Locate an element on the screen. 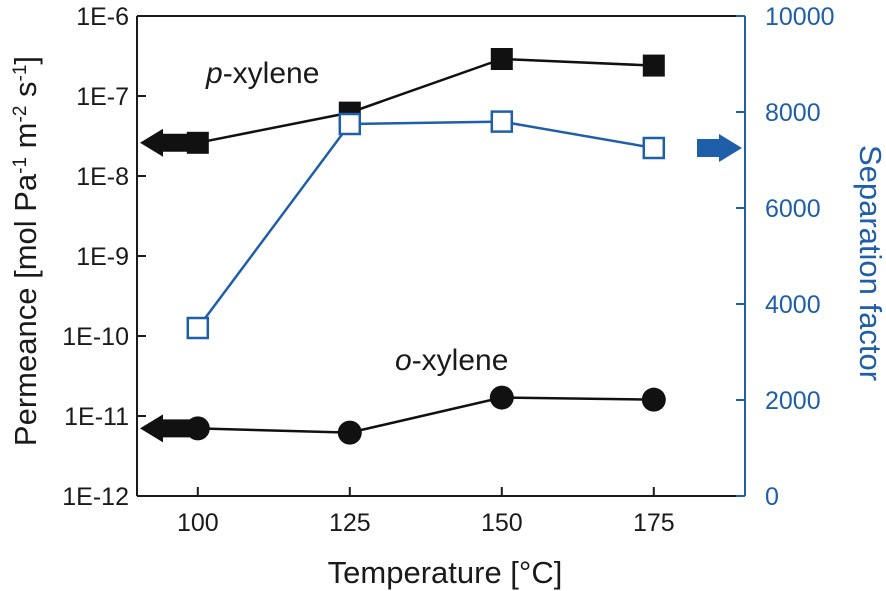 This screenshot has height=591, width=886. y-axis-left: 1E-12 1E-11 1E-10 1E-9 1E-8 1E-7 1E-6 is located at coordinates (104, 257).